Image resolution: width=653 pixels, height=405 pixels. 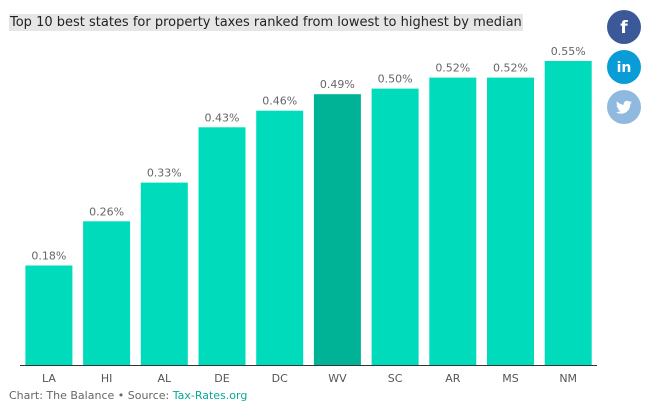 What do you see at coordinates (49, 315) in the screenshot?
I see `bar-la` at bounding box center [49, 315].